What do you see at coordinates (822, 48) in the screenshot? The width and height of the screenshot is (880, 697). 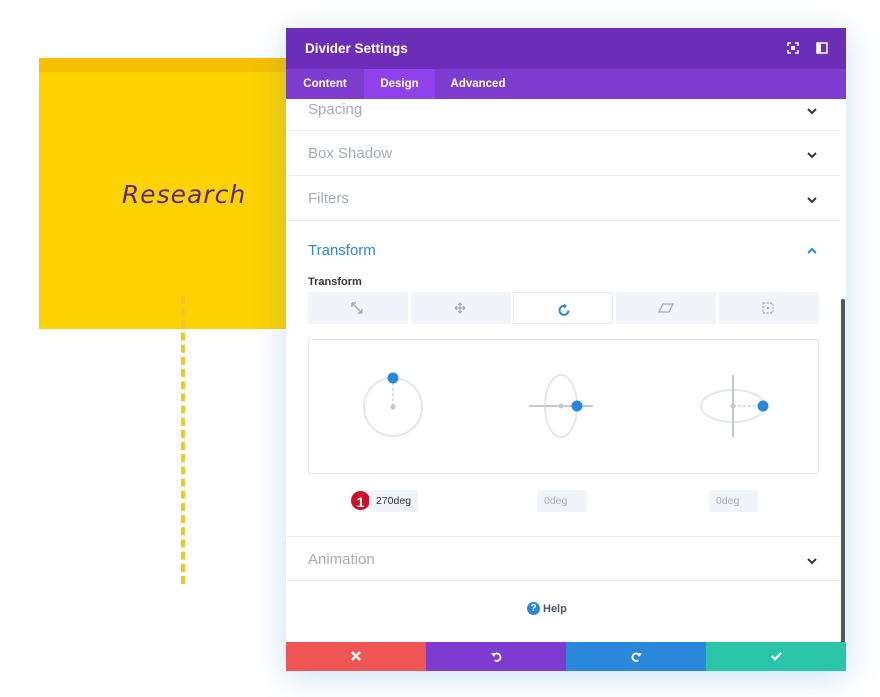 I see `sidebar-toggle-icon` at bounding box center [822, 48].